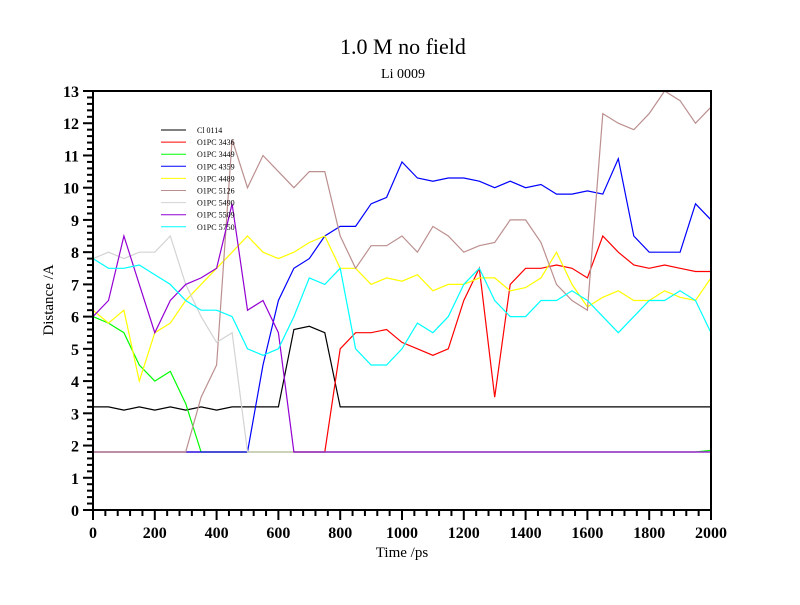 The height and width of the screenshot is (605, 800). I want to click on x-tick-label: 400, so click(217, 533).